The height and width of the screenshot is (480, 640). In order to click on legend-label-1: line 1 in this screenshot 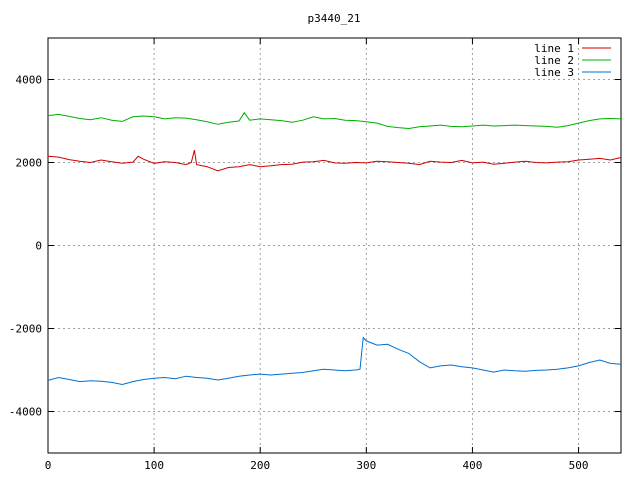, I will do `click(554, 48)`.